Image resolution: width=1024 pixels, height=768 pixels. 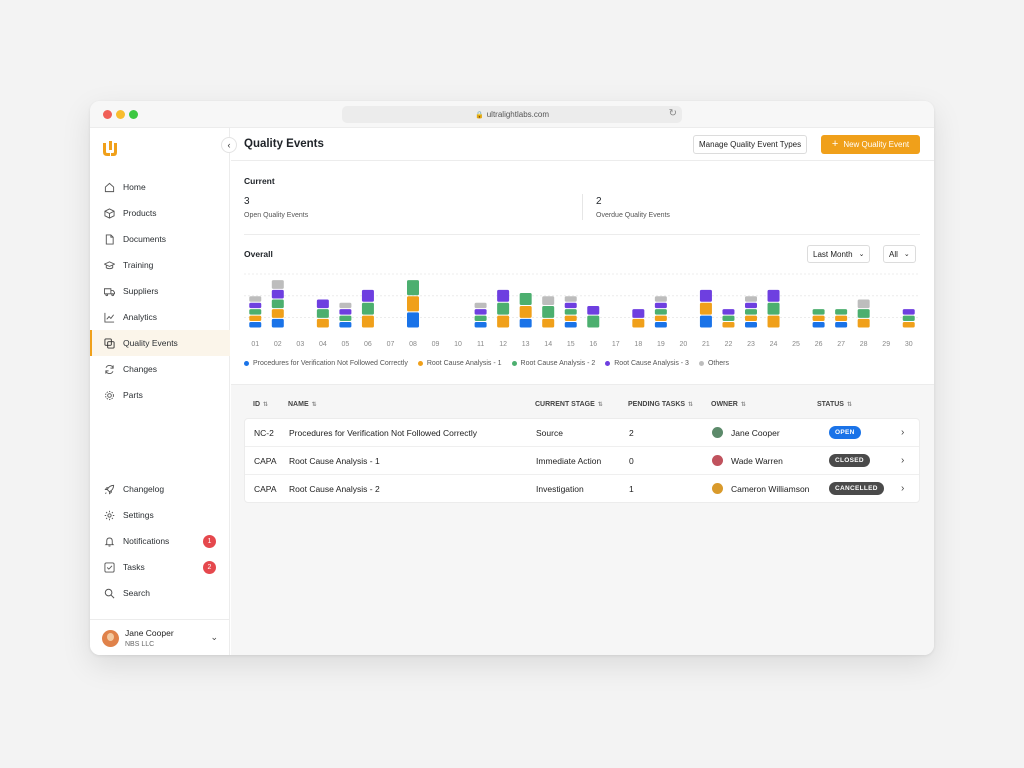 I want to click on sidebar-item-suppliers: Suppliers, so click(x=160, y=291).